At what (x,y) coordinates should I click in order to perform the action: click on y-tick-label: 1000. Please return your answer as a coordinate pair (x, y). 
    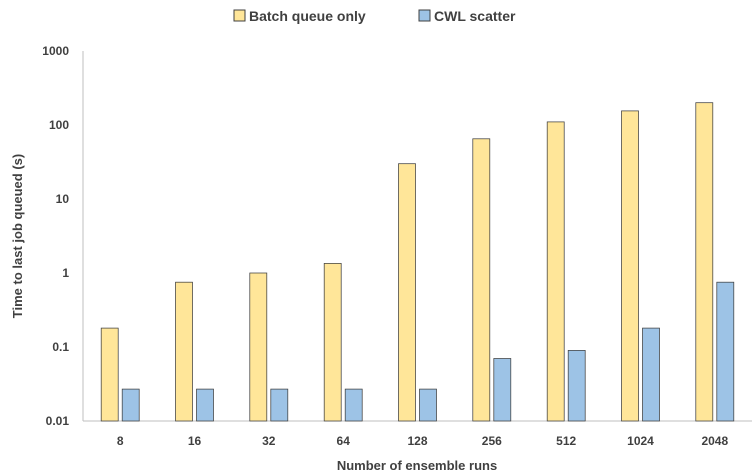
    Looking at the image, I should click on (55, 51).